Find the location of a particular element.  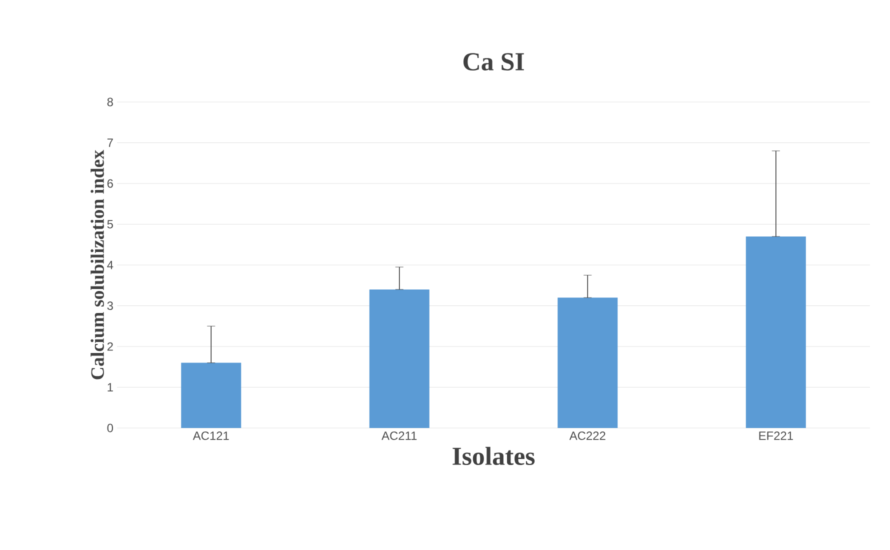

y-tick-label: 0 is located at coordinates (110, 428).